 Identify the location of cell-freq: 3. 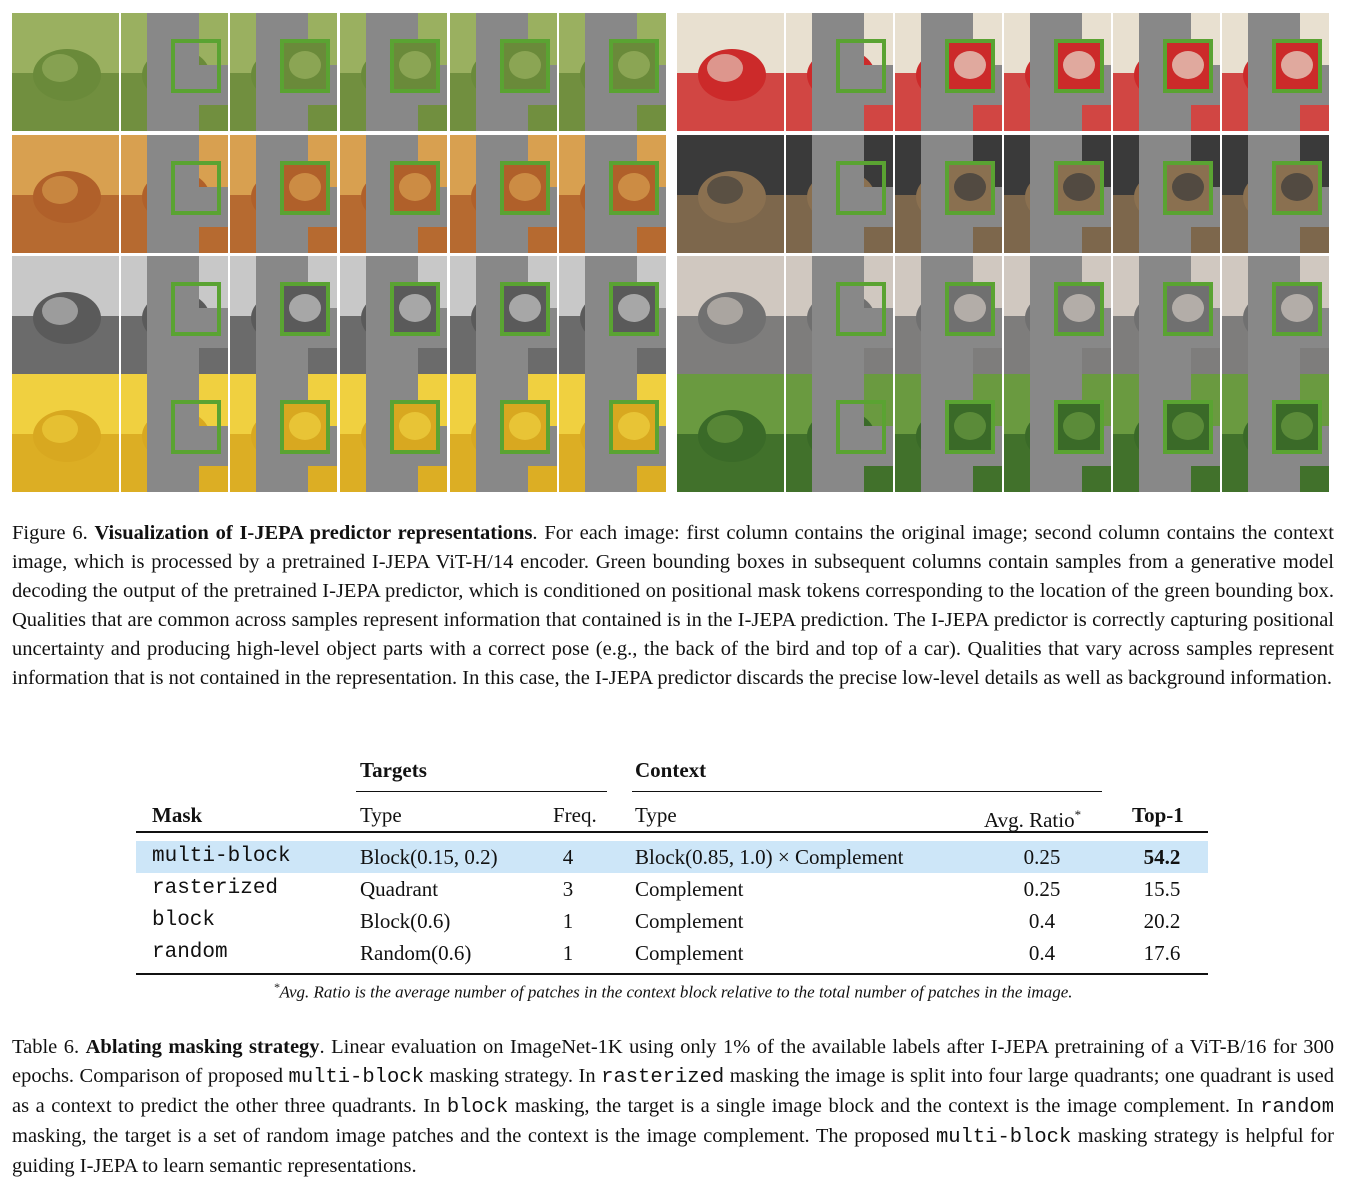
(568, 889).